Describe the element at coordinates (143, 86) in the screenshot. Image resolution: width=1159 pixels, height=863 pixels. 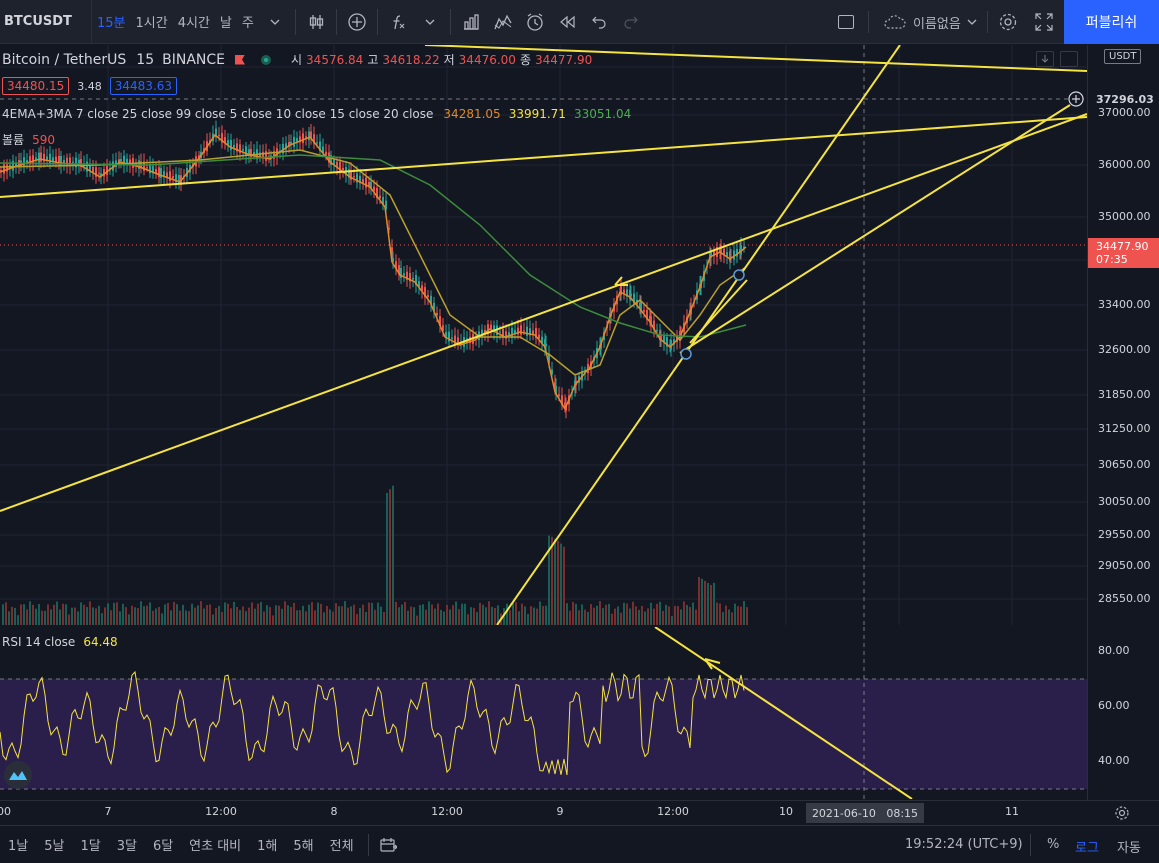
I see `ask-price-button: 34483.63` at that location.